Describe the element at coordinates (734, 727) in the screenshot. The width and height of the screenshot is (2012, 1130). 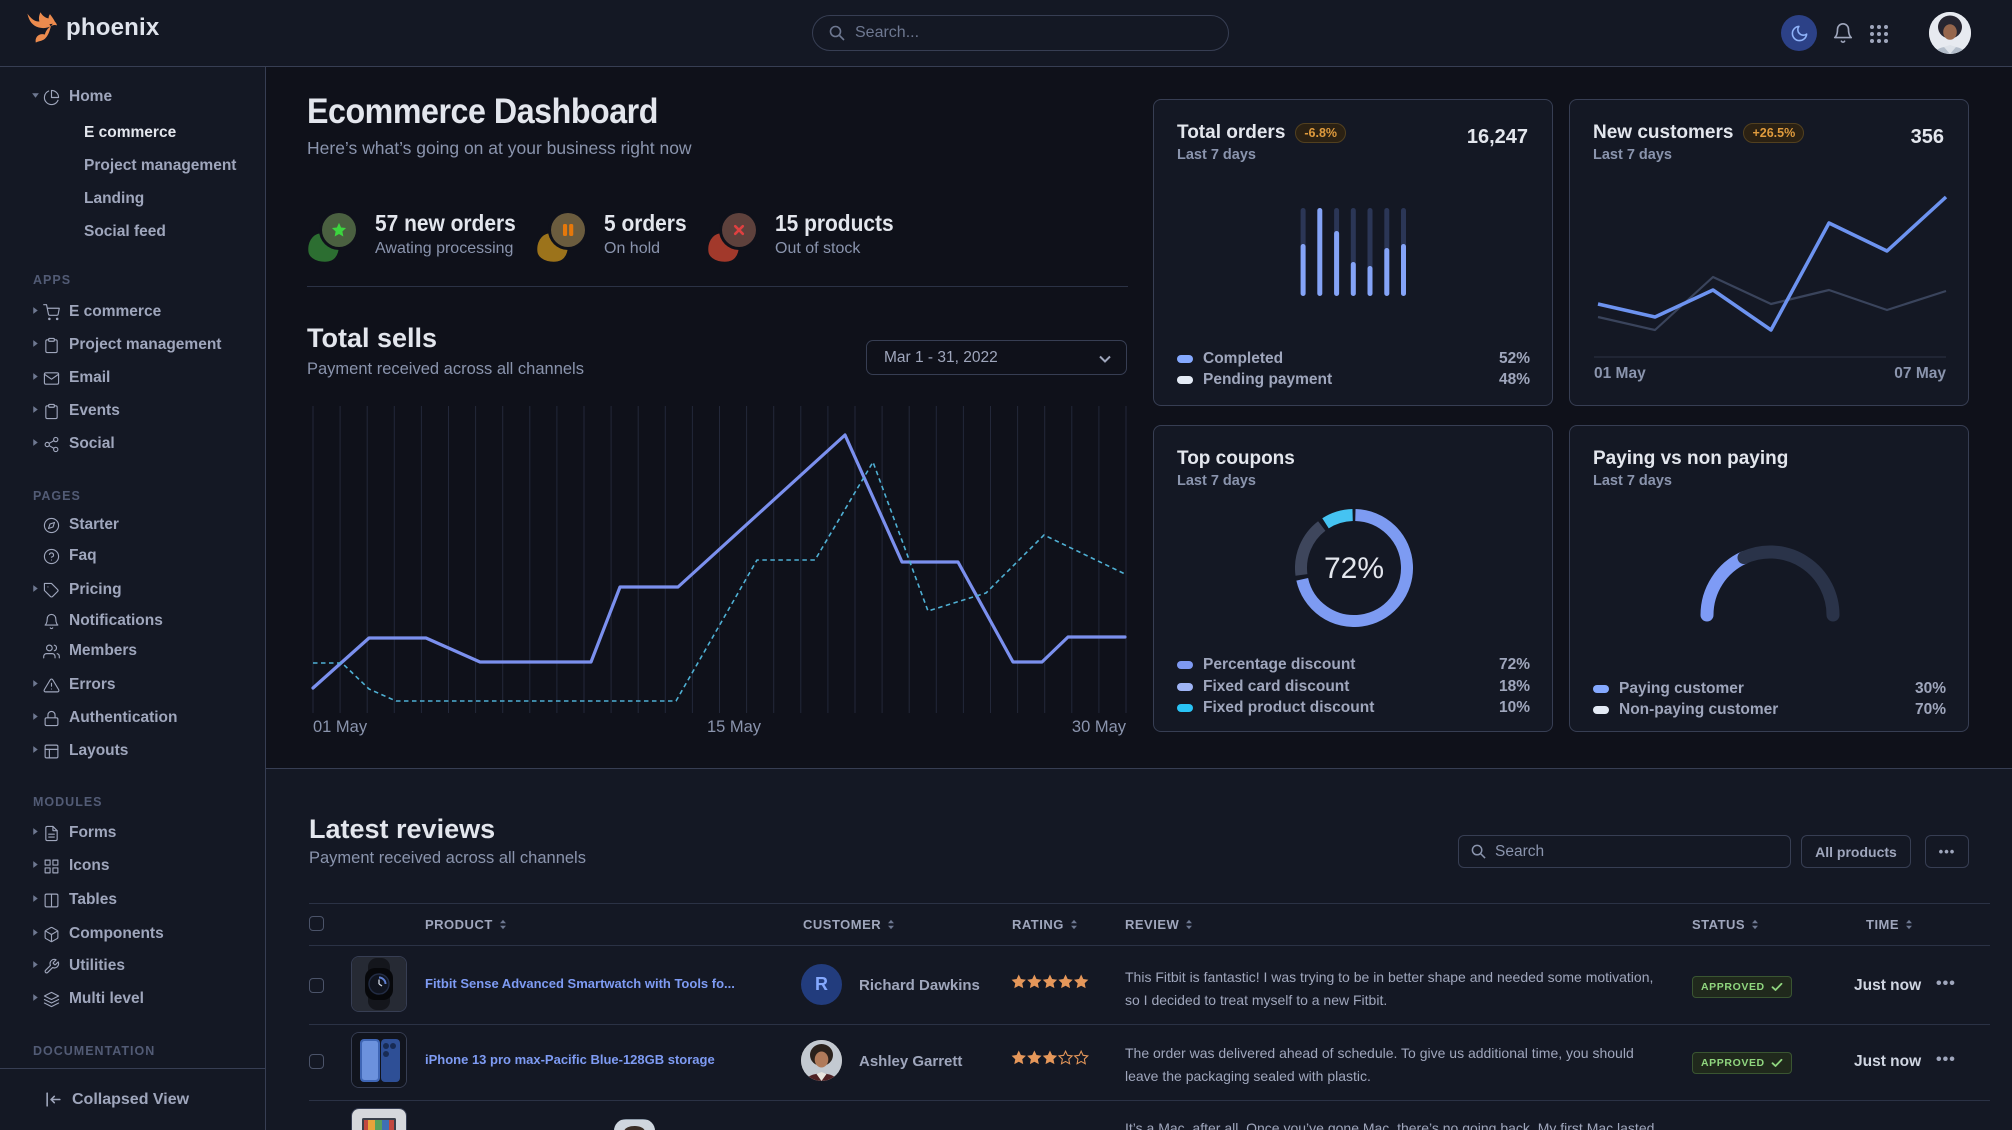
I see `svg-text: 15 May` at that location.